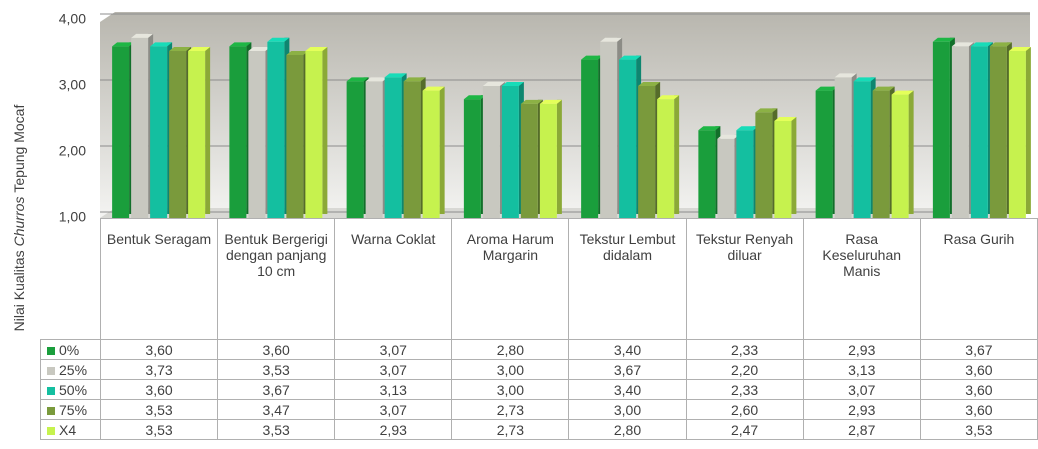  What do you see at coordinates (744, 429) in the screenshot?
I see `table-cell: 2,47` at bounding box center [744, 429].